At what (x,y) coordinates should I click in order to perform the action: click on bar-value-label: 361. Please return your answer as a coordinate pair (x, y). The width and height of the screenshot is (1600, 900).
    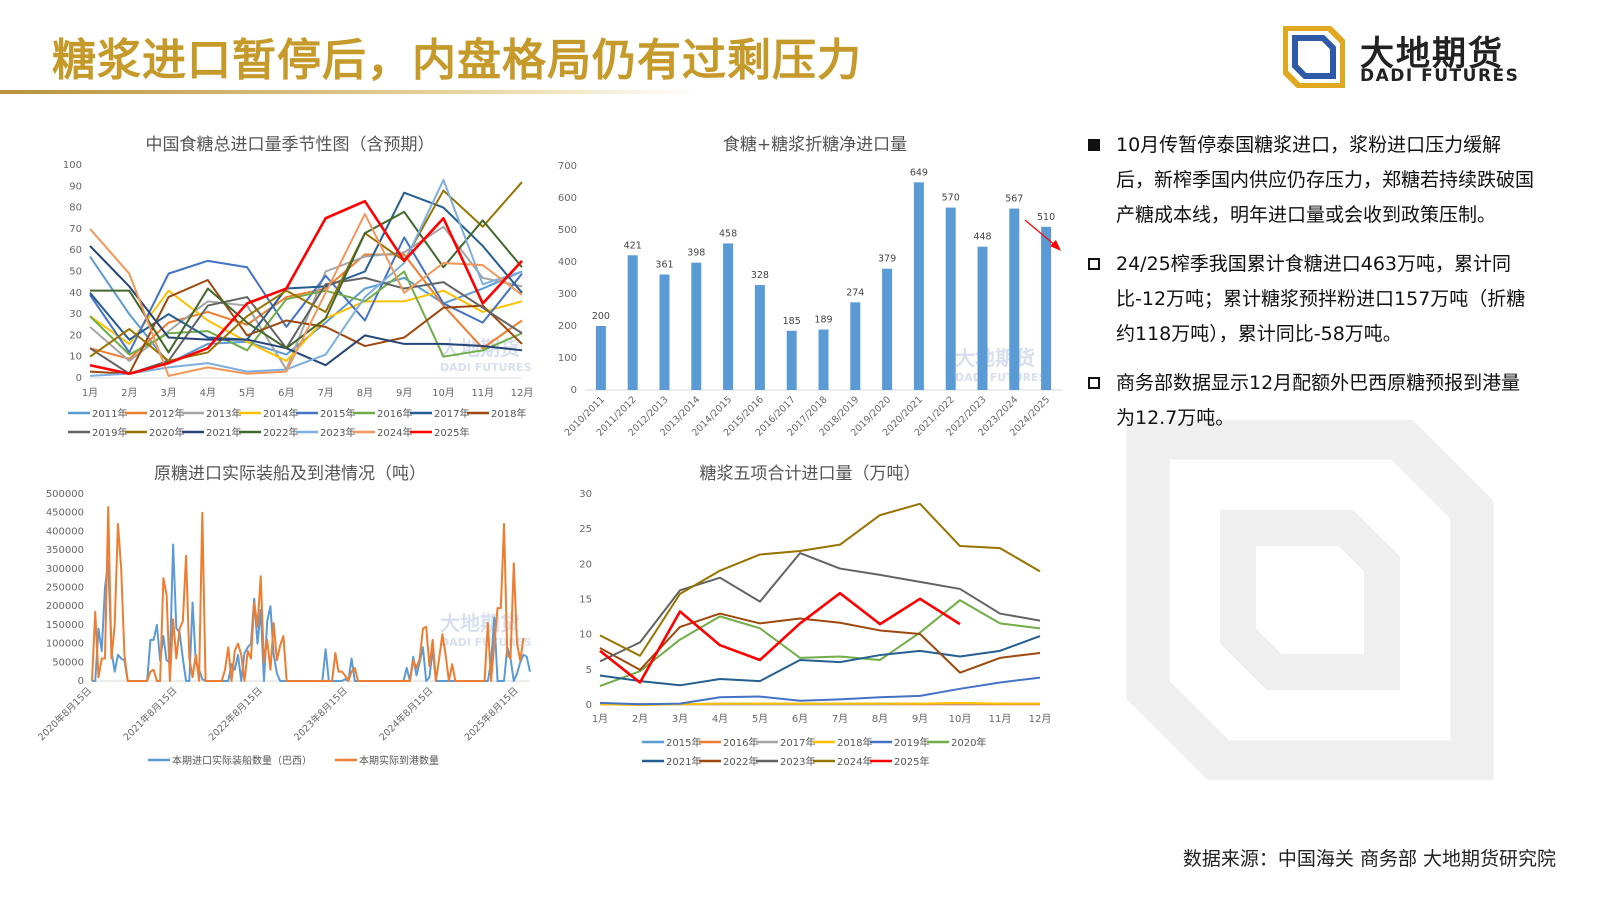
    Looking at the image, I should click on (664, 264).